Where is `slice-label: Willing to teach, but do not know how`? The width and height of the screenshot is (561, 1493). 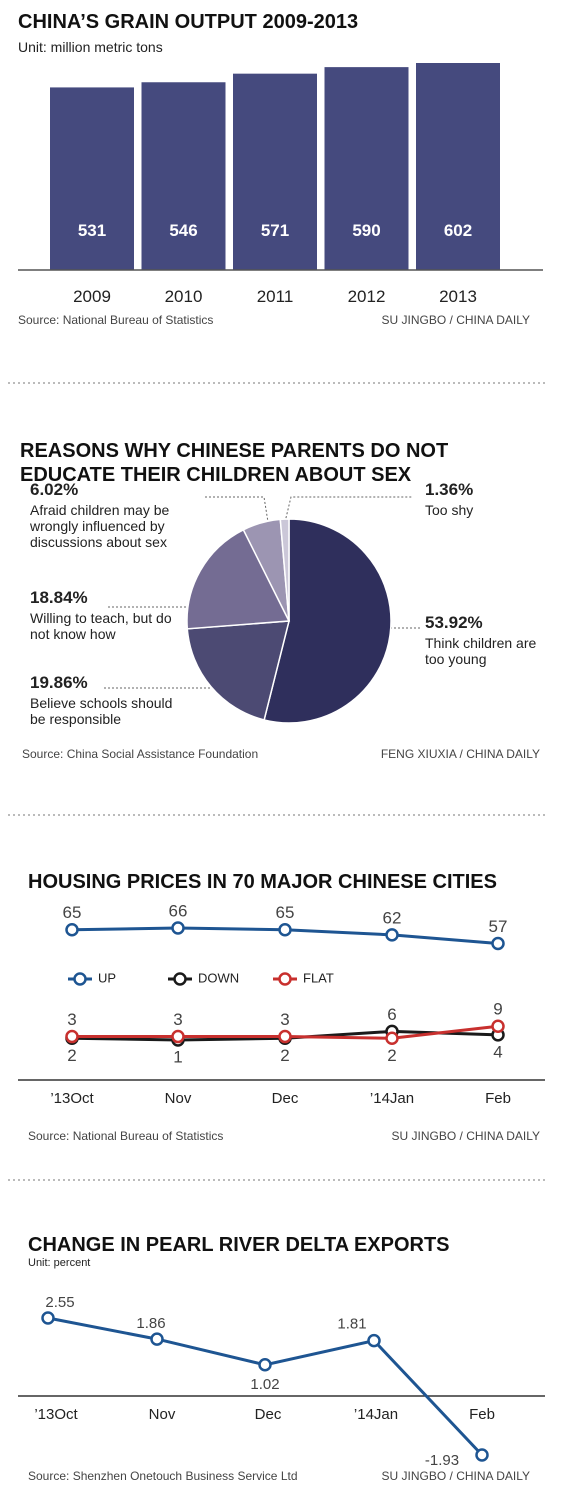 slice-label: Willing to teach, but do not know how is located at coordinates (101, 626).